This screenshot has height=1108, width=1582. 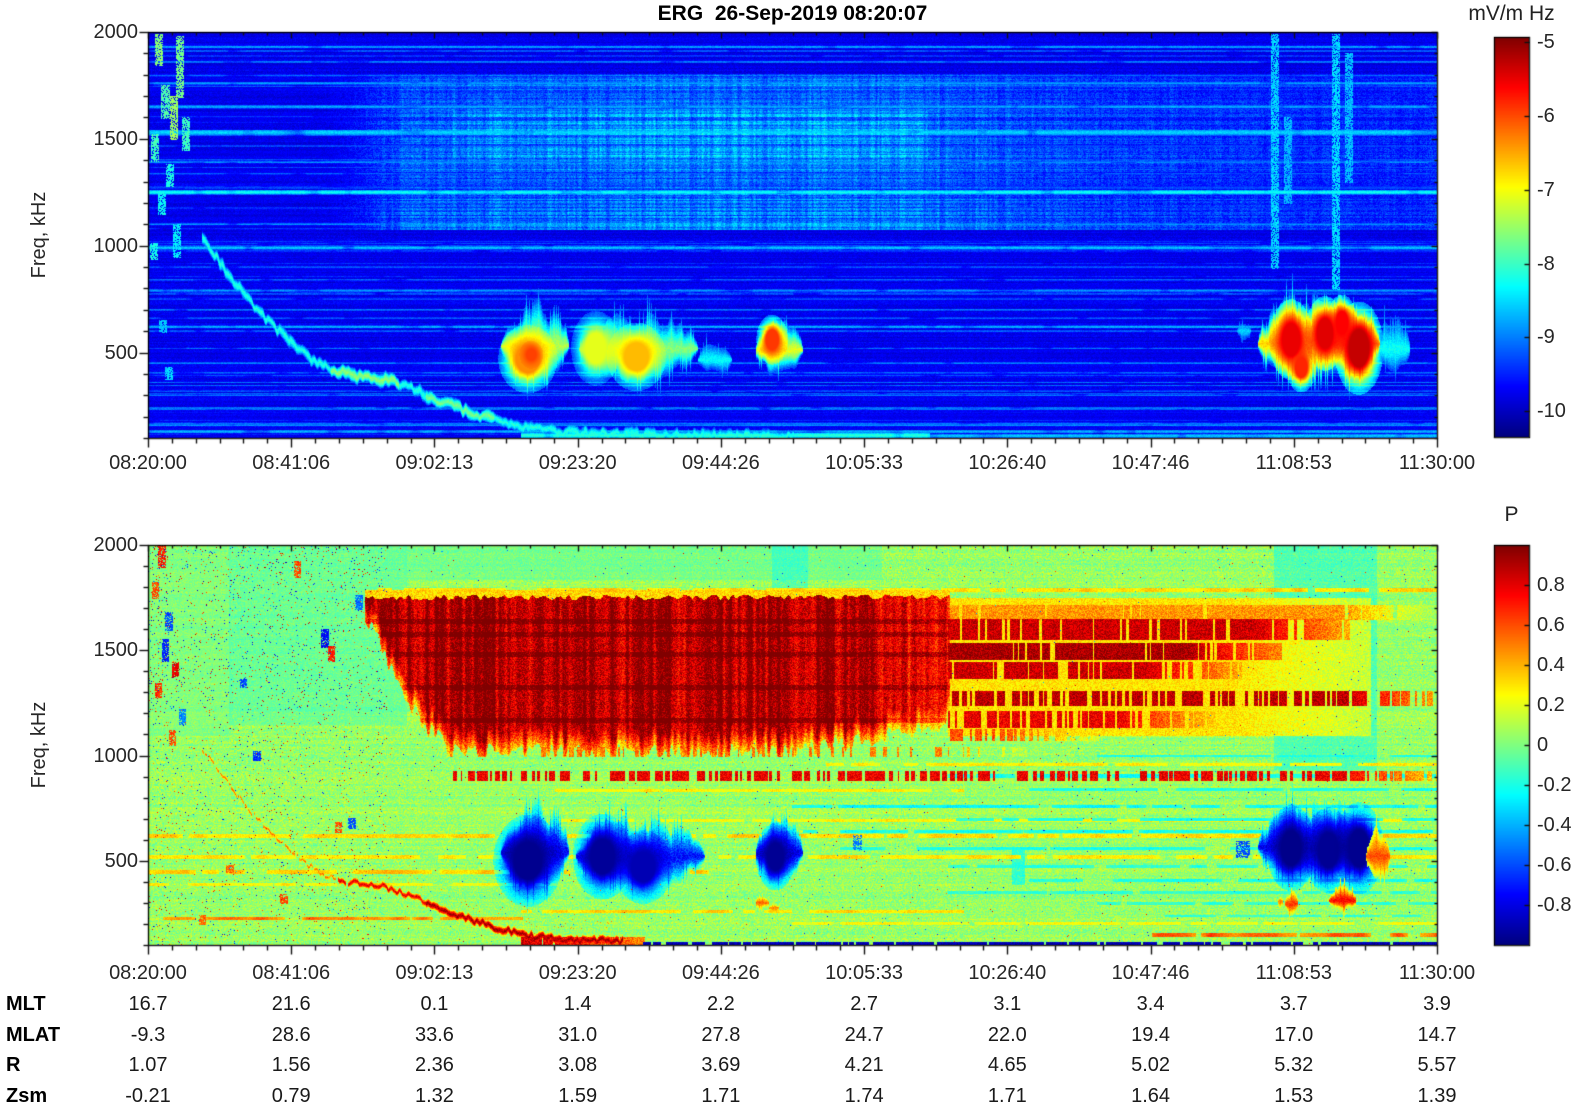 What do you see at coordinates (864, 463) in the screenshot?
I see `xtick-top-5: 10:05:33` at bounding box center [864, 463].